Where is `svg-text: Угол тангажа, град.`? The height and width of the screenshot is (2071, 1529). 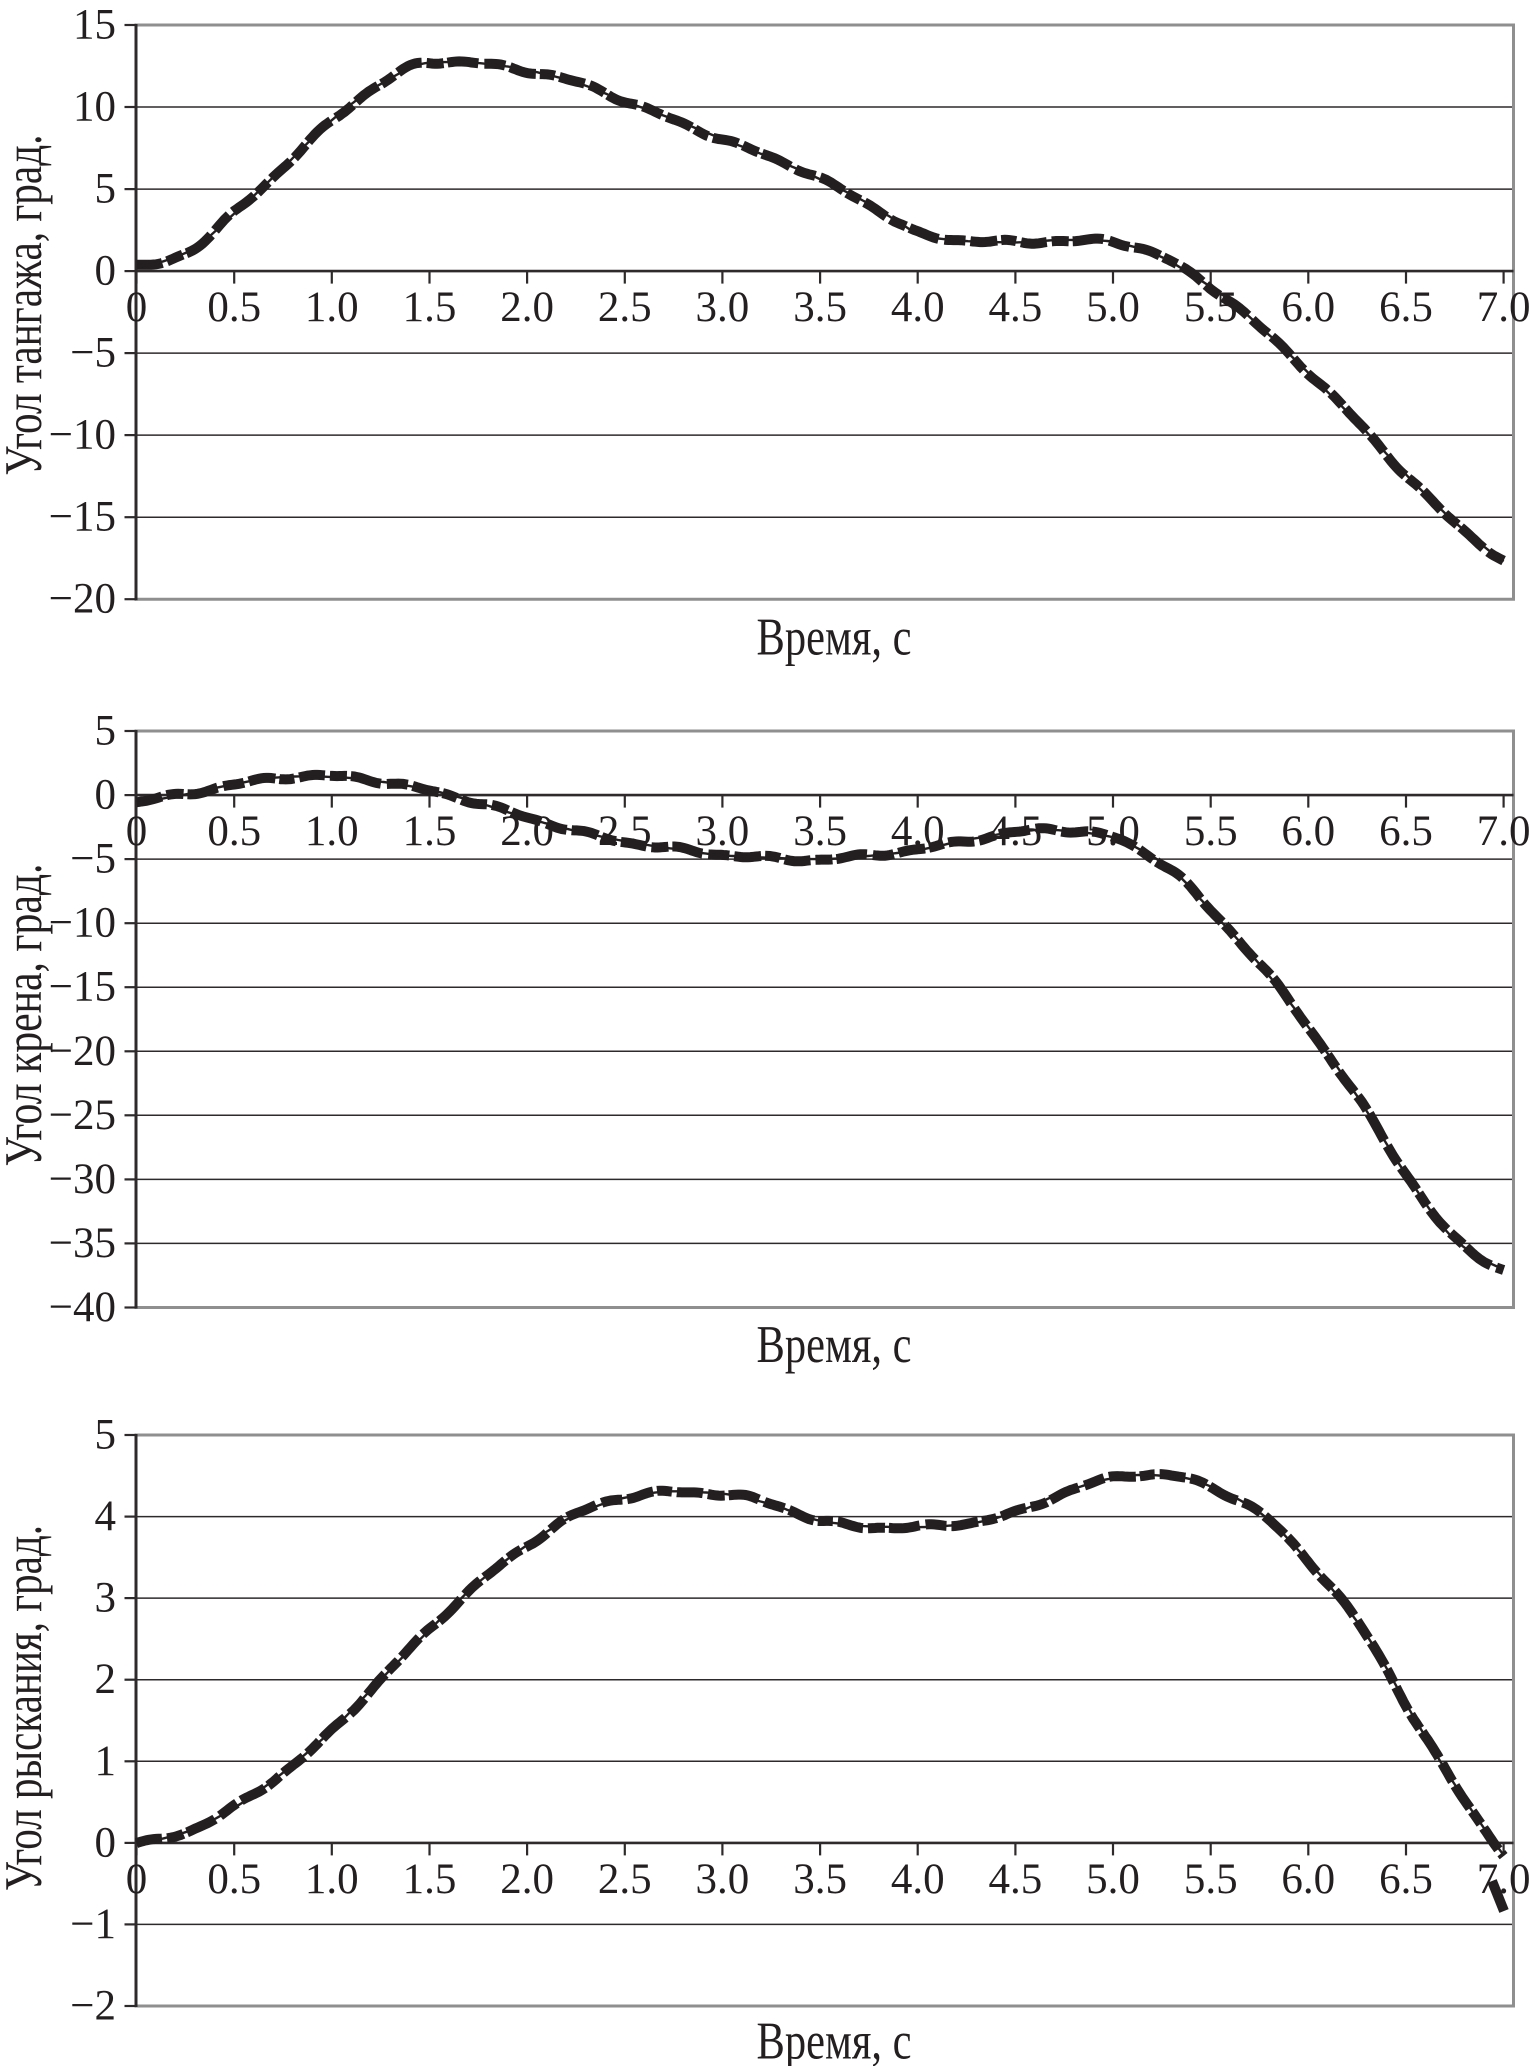 svg-text: Угол тангажа, град. is located at coordinates (26, 305).